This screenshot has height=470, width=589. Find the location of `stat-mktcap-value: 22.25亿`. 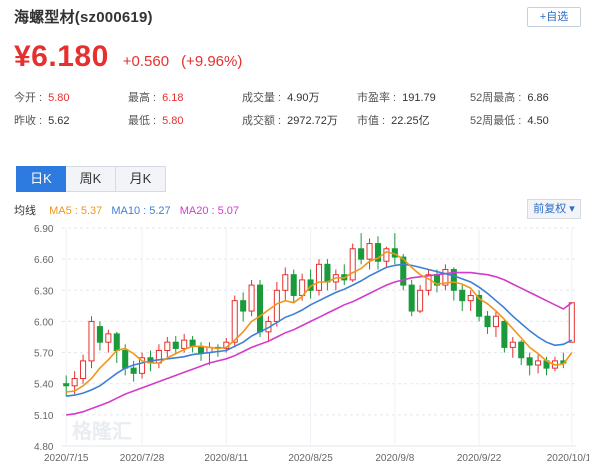

stat-mktcap-value: 22.25亿 is located at coordinates (410, 121).